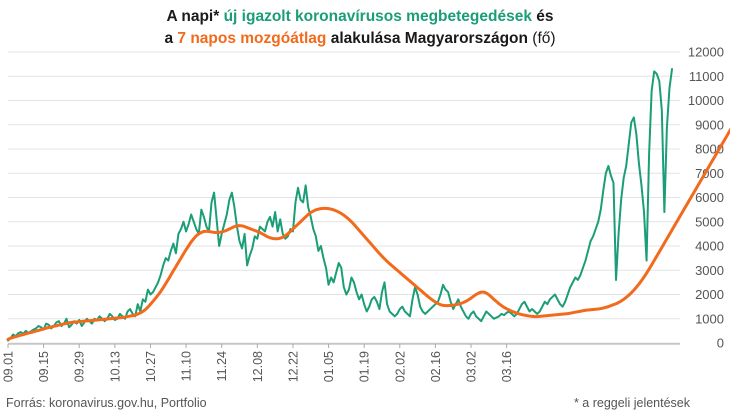 This screenshot has width=730, height=415. Describe the element at coordinates (400, 366) in the screenshot. I see `x-tick-label: 02.02` at that location.